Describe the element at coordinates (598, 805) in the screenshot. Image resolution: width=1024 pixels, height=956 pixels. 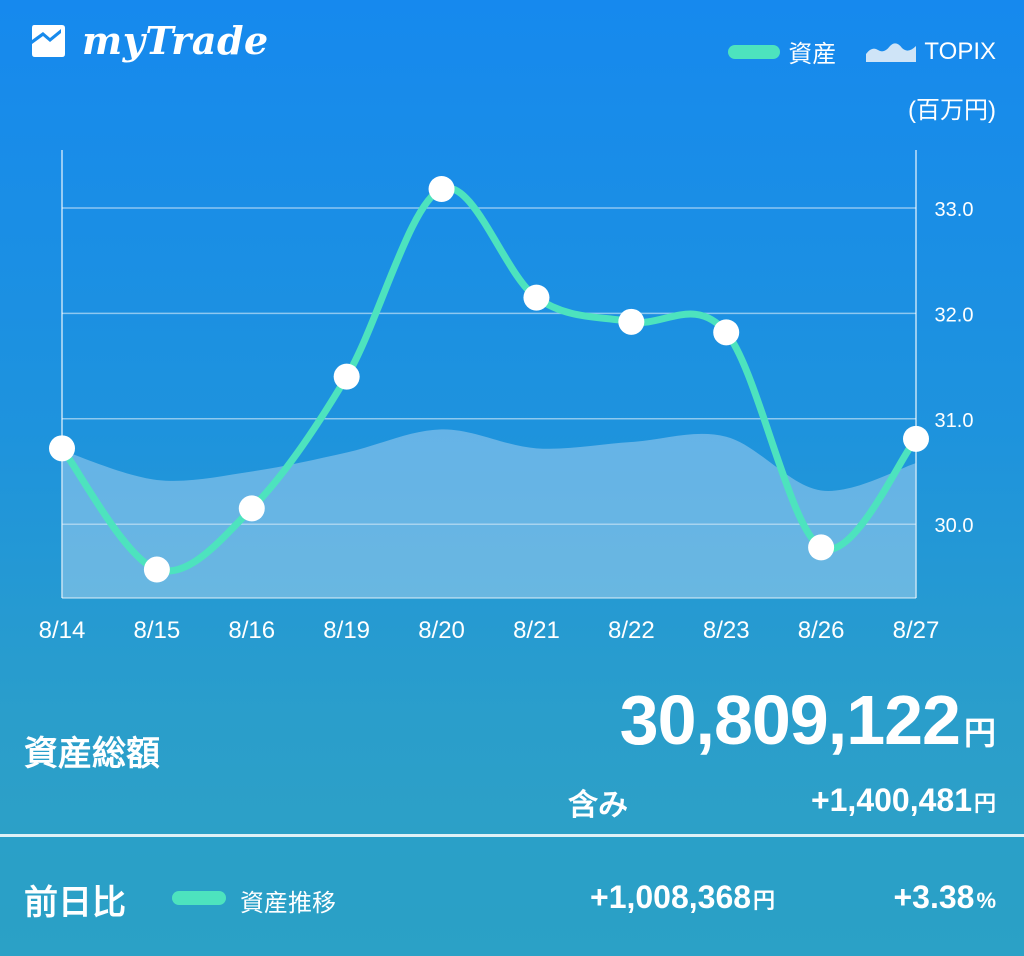
I see `unrealized-label: 含み` at that location.